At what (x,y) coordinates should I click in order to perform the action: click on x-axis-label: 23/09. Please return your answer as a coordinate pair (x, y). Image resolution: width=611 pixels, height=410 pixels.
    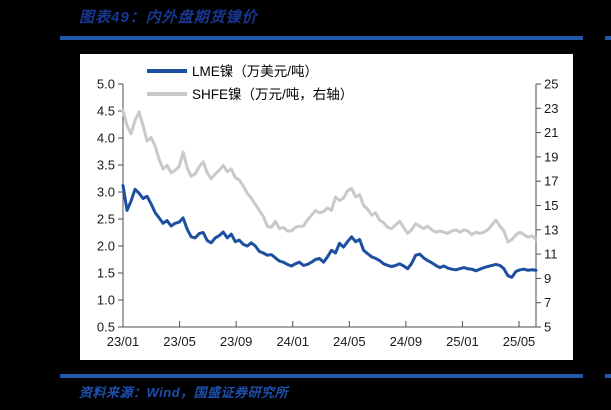
    Looking at the image, I should click on (236, 341).